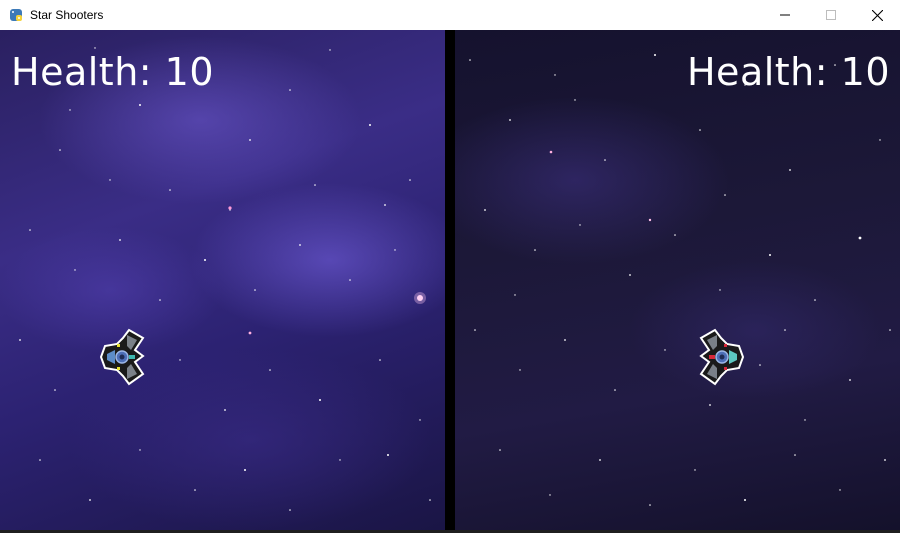  I want to click on python-icon, so click(16, 15).